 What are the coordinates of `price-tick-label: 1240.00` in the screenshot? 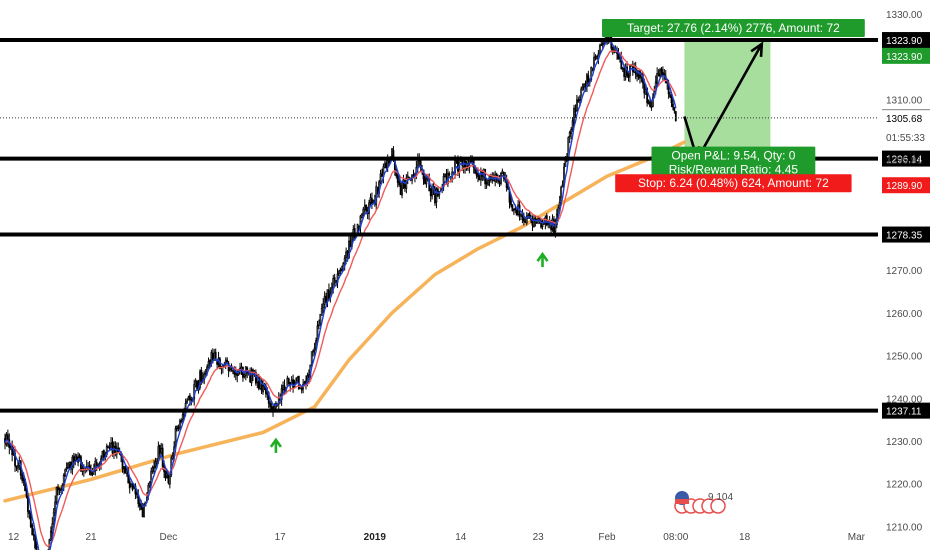 It's located at (904, 399).